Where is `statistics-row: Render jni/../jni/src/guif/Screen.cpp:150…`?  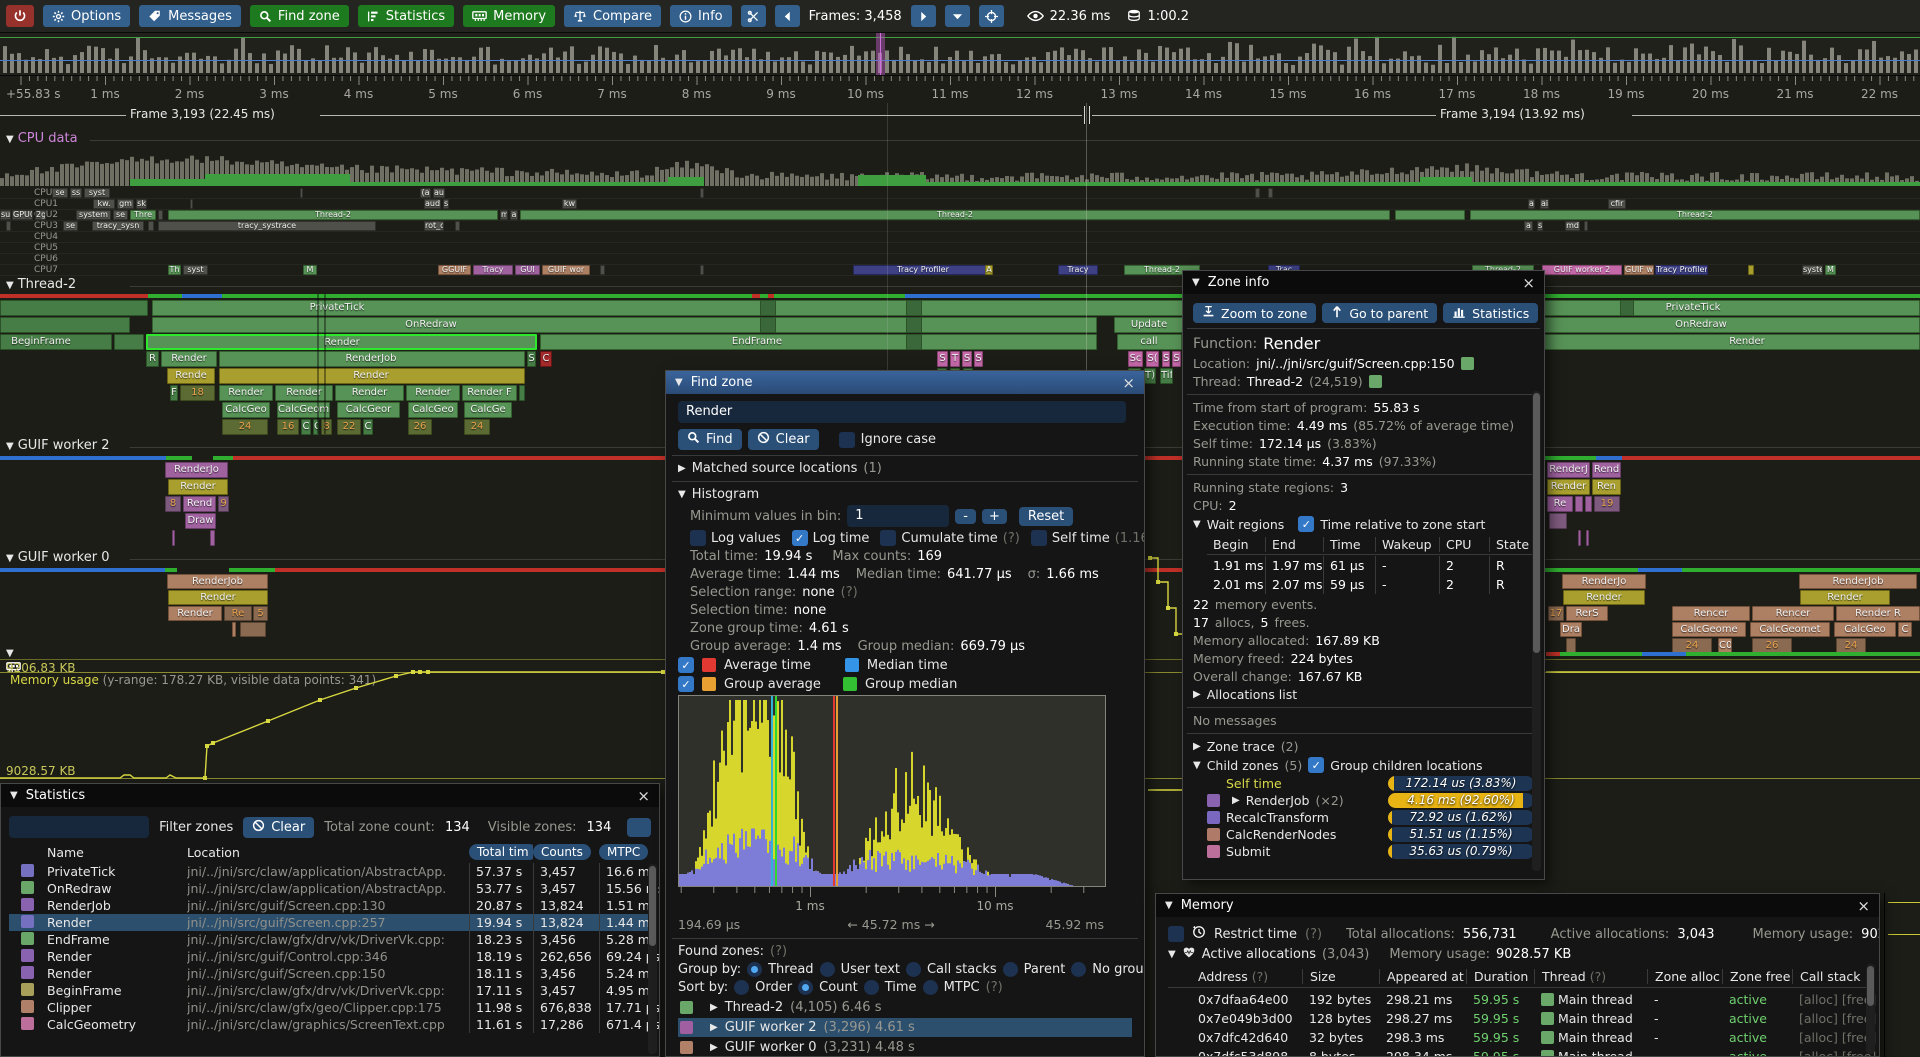 statistics-row: Render jni/../jni/src/guif/Screen.cpp:150… is located at coordinates (333, 973).